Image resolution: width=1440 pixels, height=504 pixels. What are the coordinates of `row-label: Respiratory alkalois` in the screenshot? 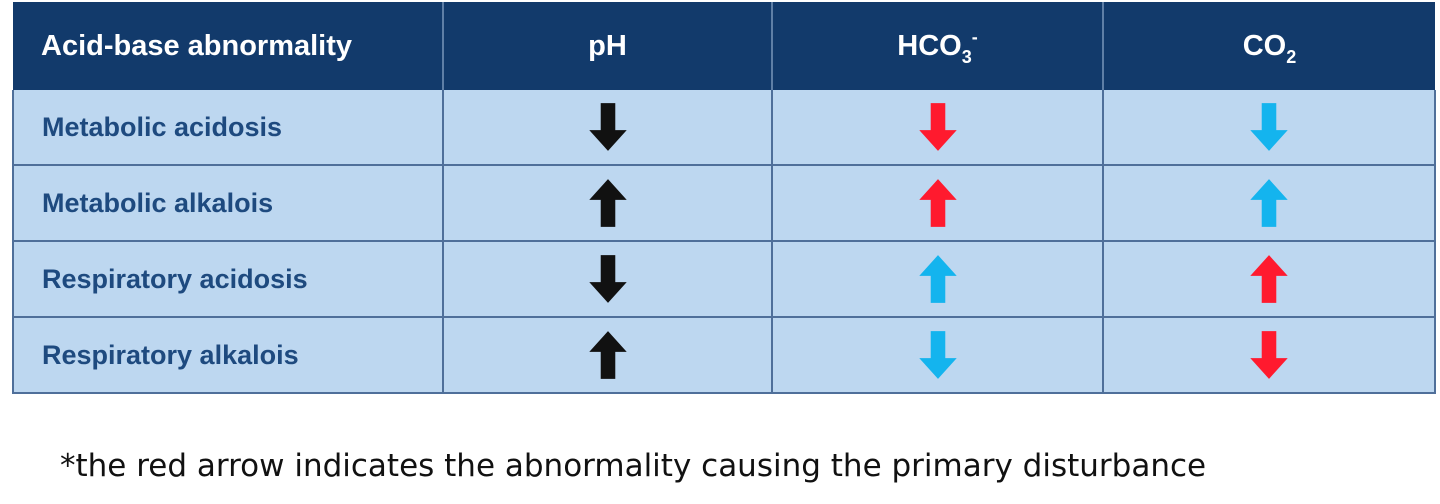 It's located at (227, 355).